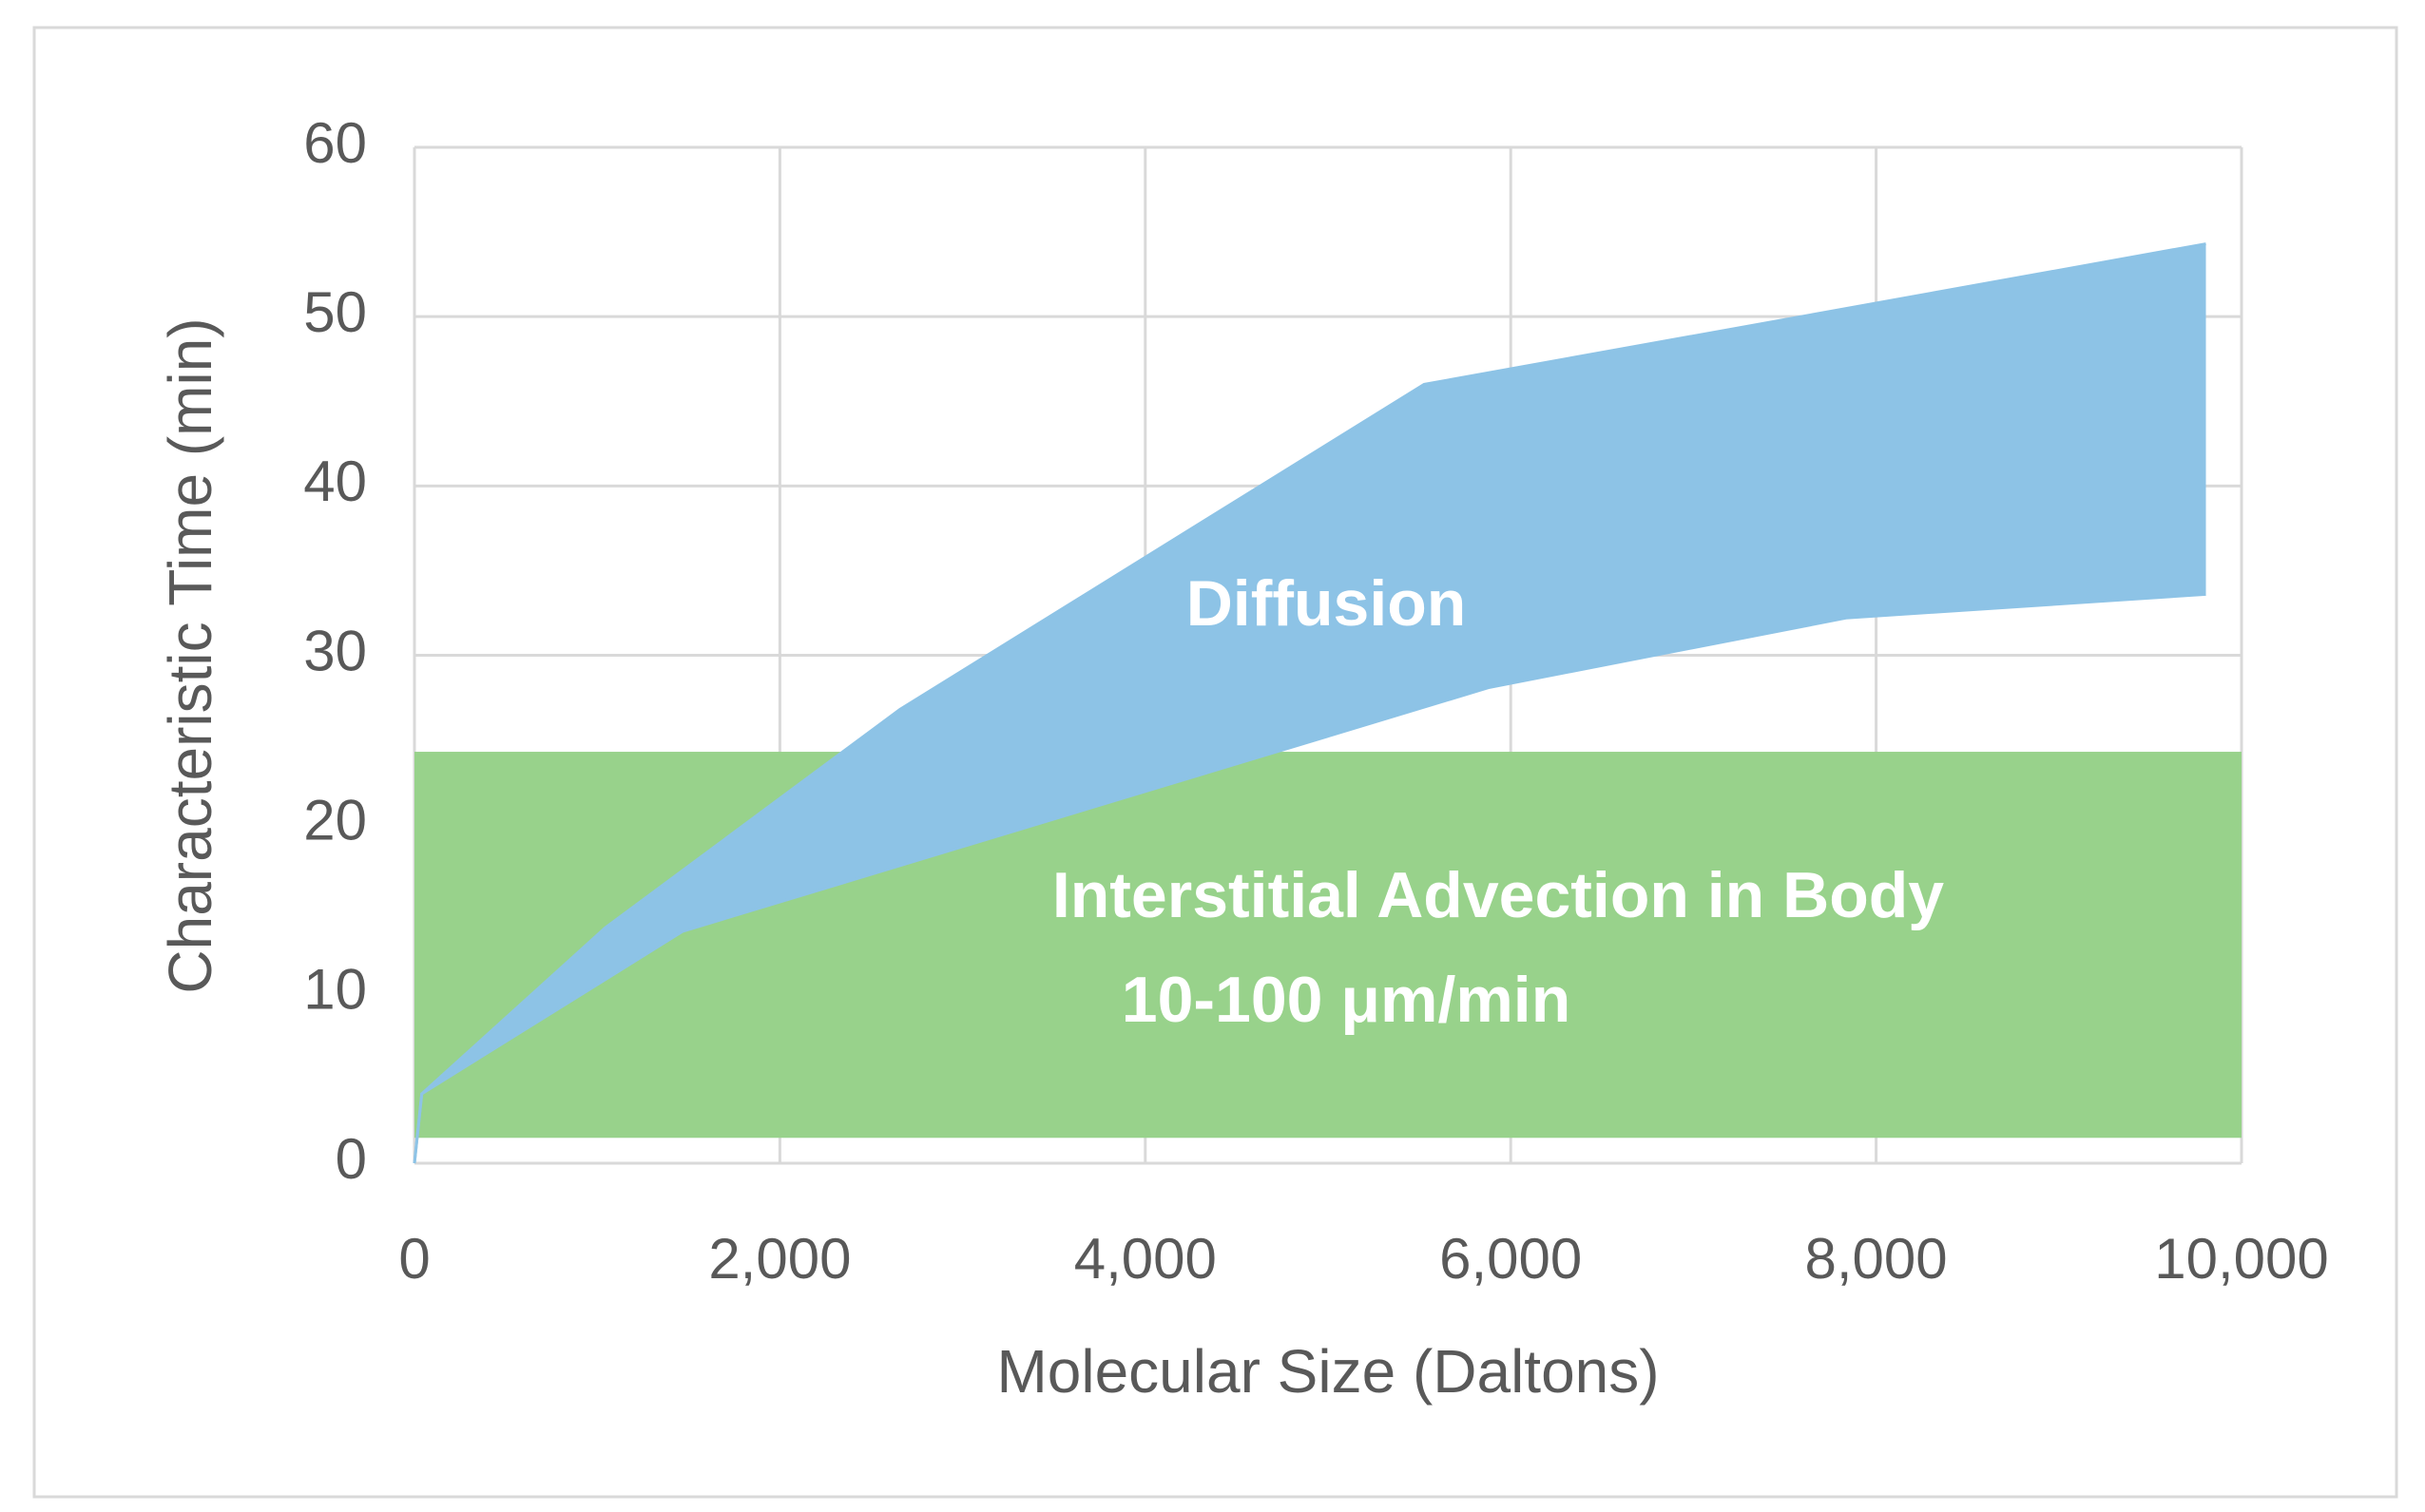  I want to click on region-sublabel: 10-100 μm/min, so click(1346, 1000).